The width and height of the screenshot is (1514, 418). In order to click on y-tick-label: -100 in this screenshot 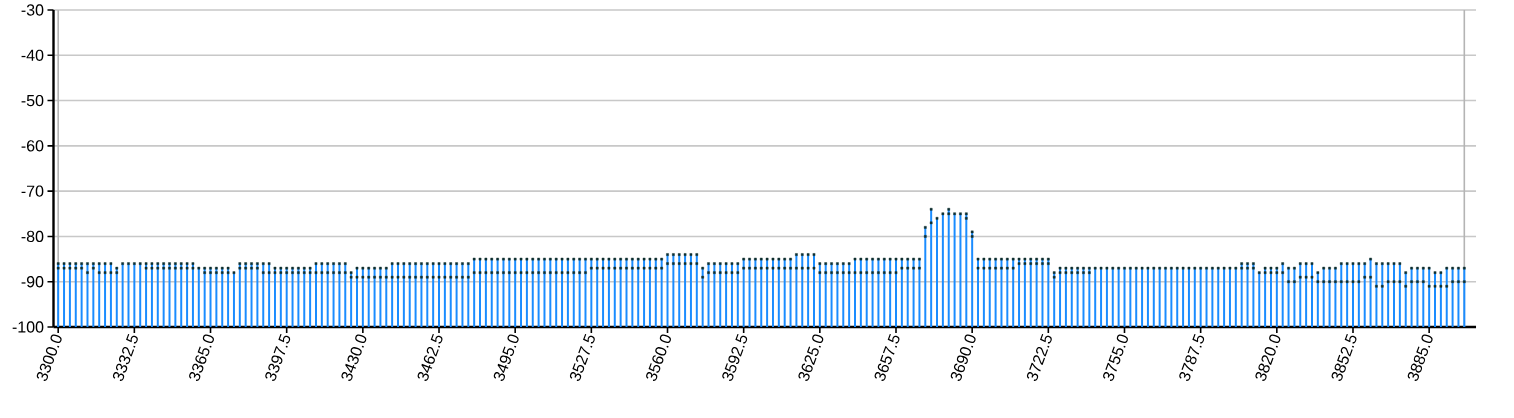, I will do `click(28, 327)`.